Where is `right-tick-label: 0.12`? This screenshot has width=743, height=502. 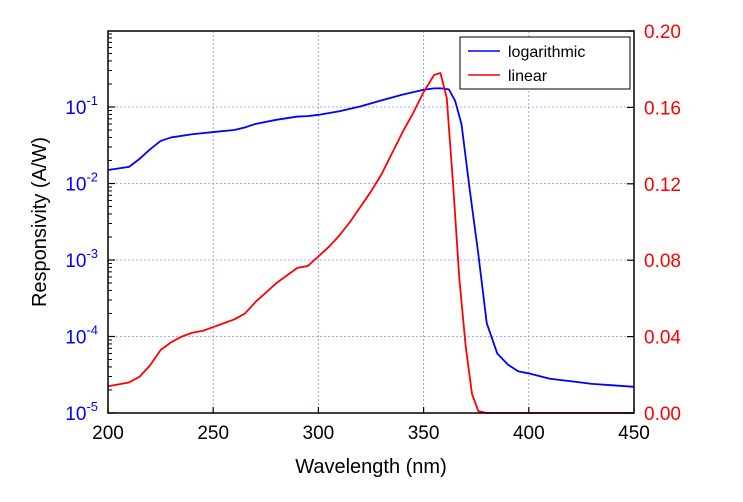
right-tick-label: 0.12 is located at coordinates (662, 185).